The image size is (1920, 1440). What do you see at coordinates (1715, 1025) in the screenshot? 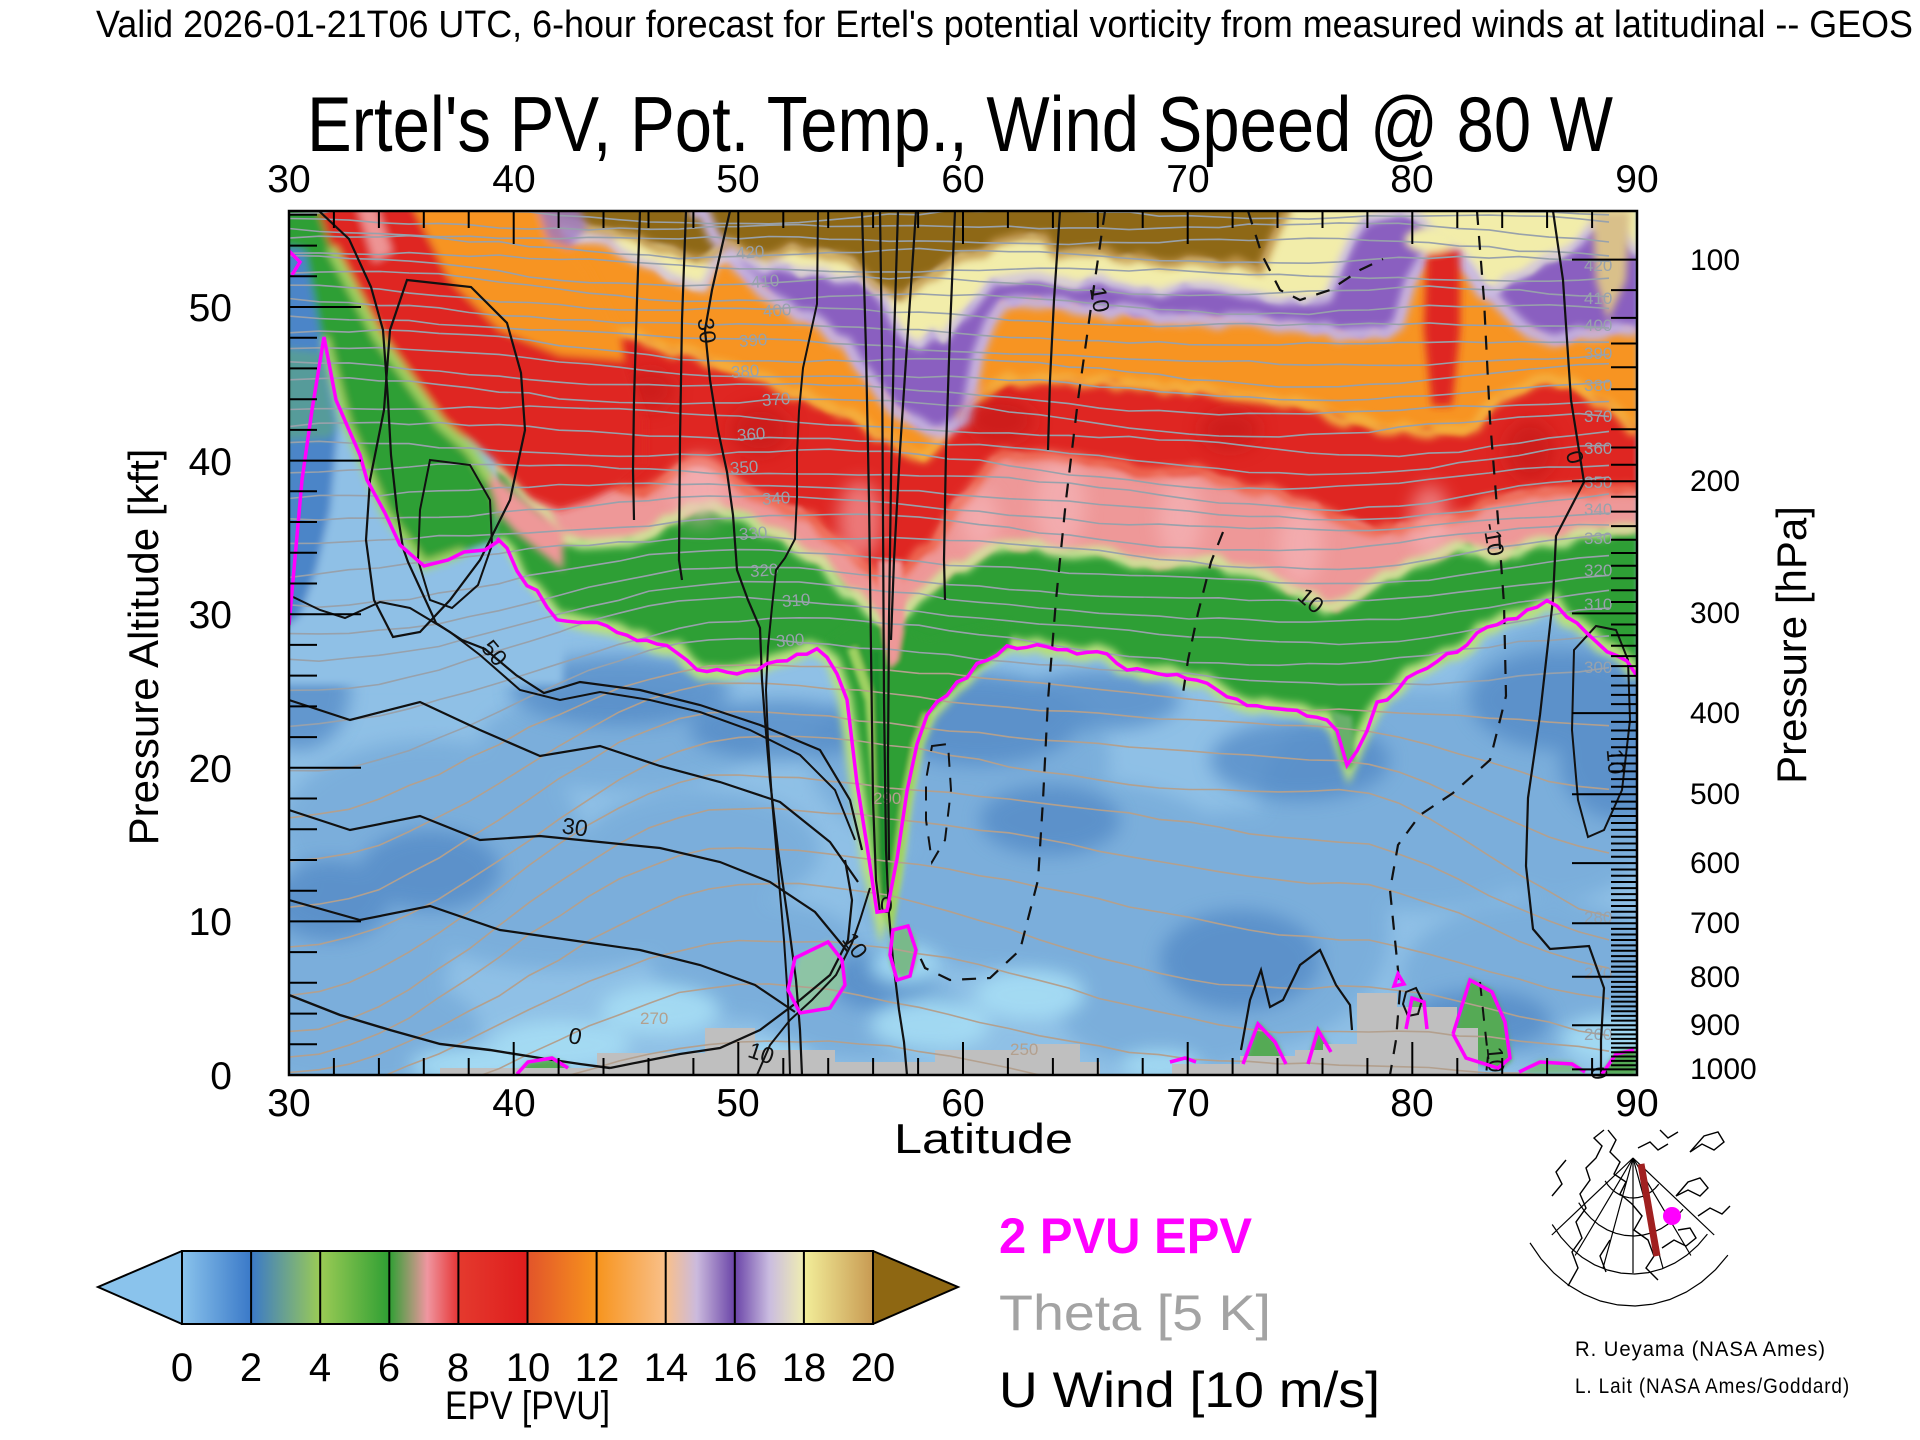
I see `svg-text: 900` at bounding box center [1715, 1025].